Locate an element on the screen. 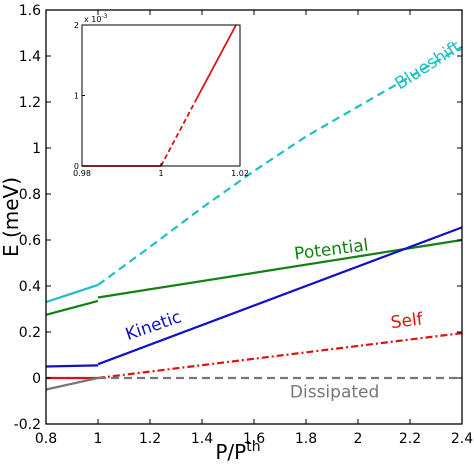  x-axis-label: P/Pth is located at coordinates (237, 451).